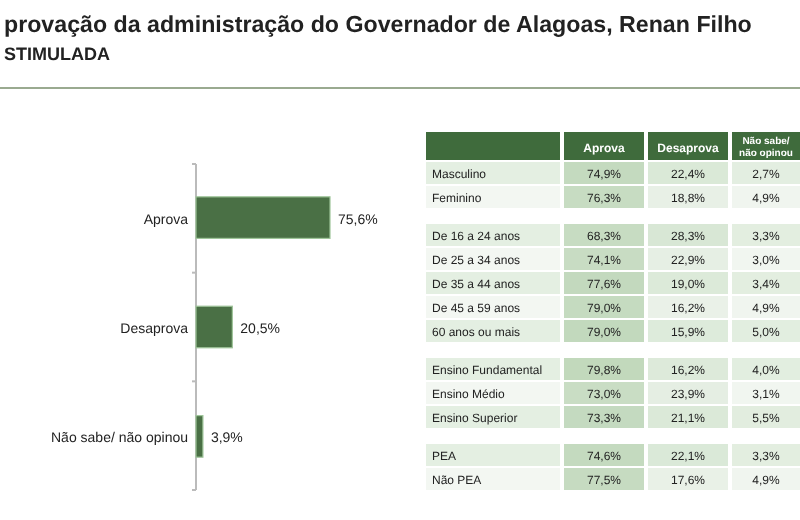 This screenshot has height=520, width=800. I want to click on chart-subtitle: STIMULADA, so click(57, 54).